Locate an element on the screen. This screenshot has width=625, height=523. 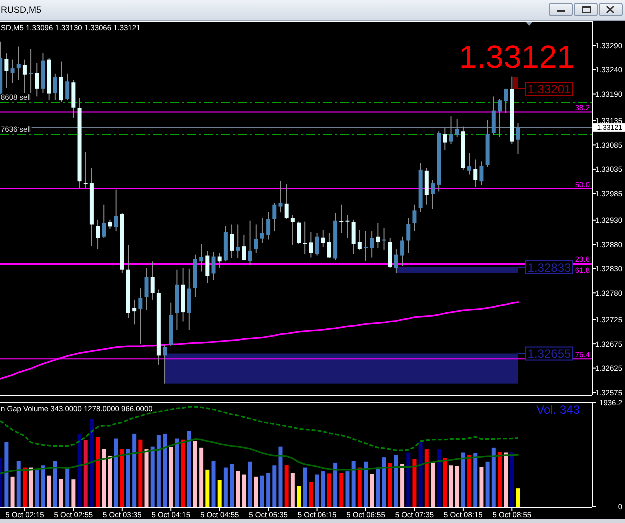
band-label: 1.32833 is located at coordinates (550, 267).